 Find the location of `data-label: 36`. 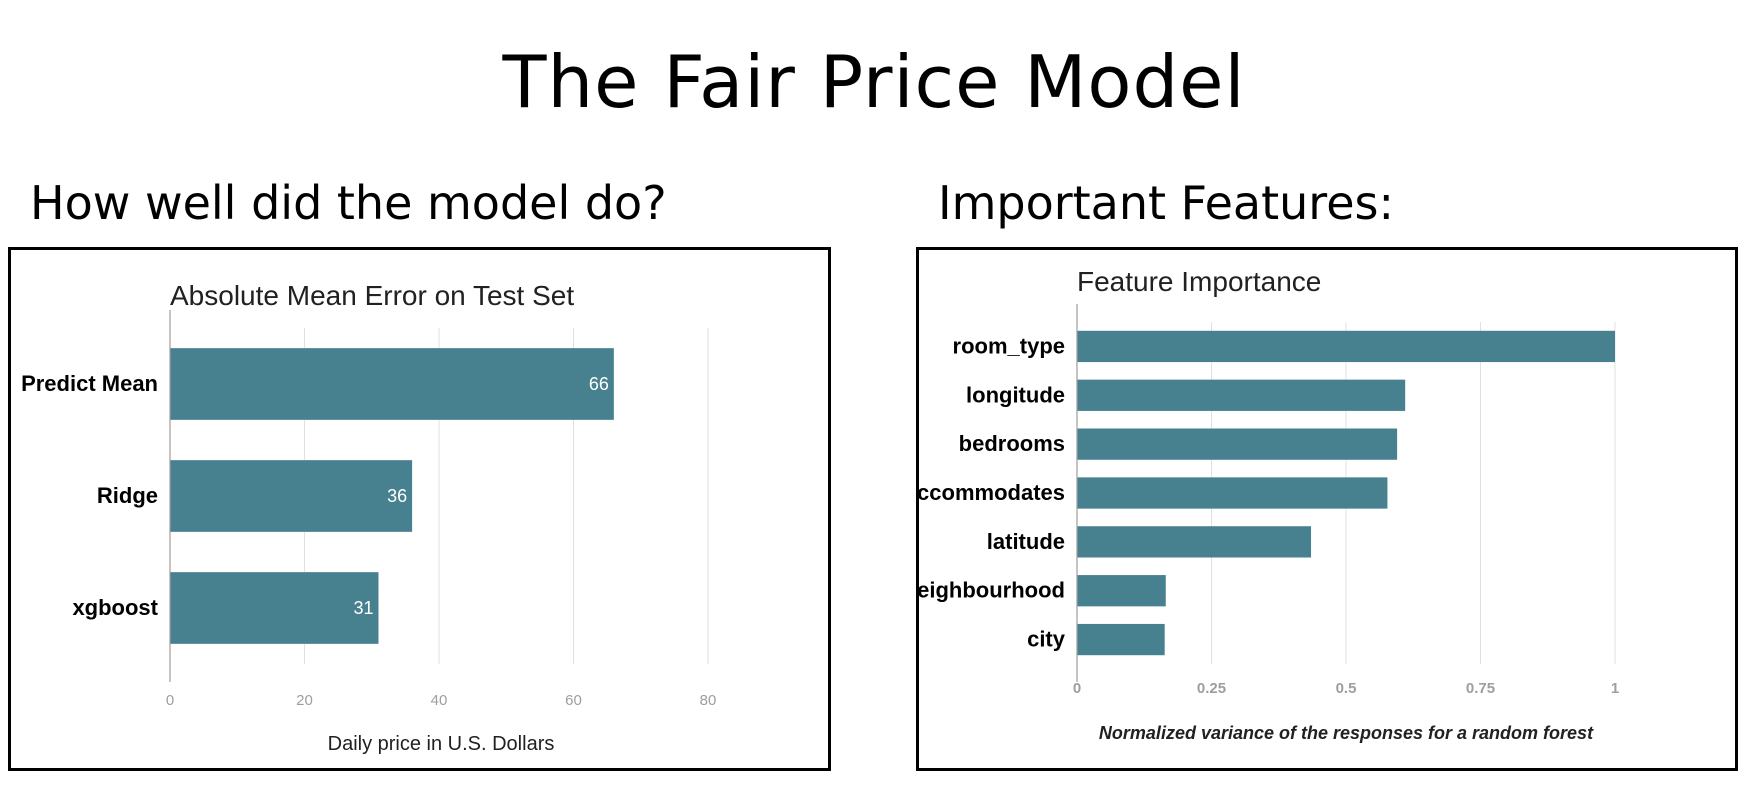

data-label: 36 is located at coordinates (397, 496).